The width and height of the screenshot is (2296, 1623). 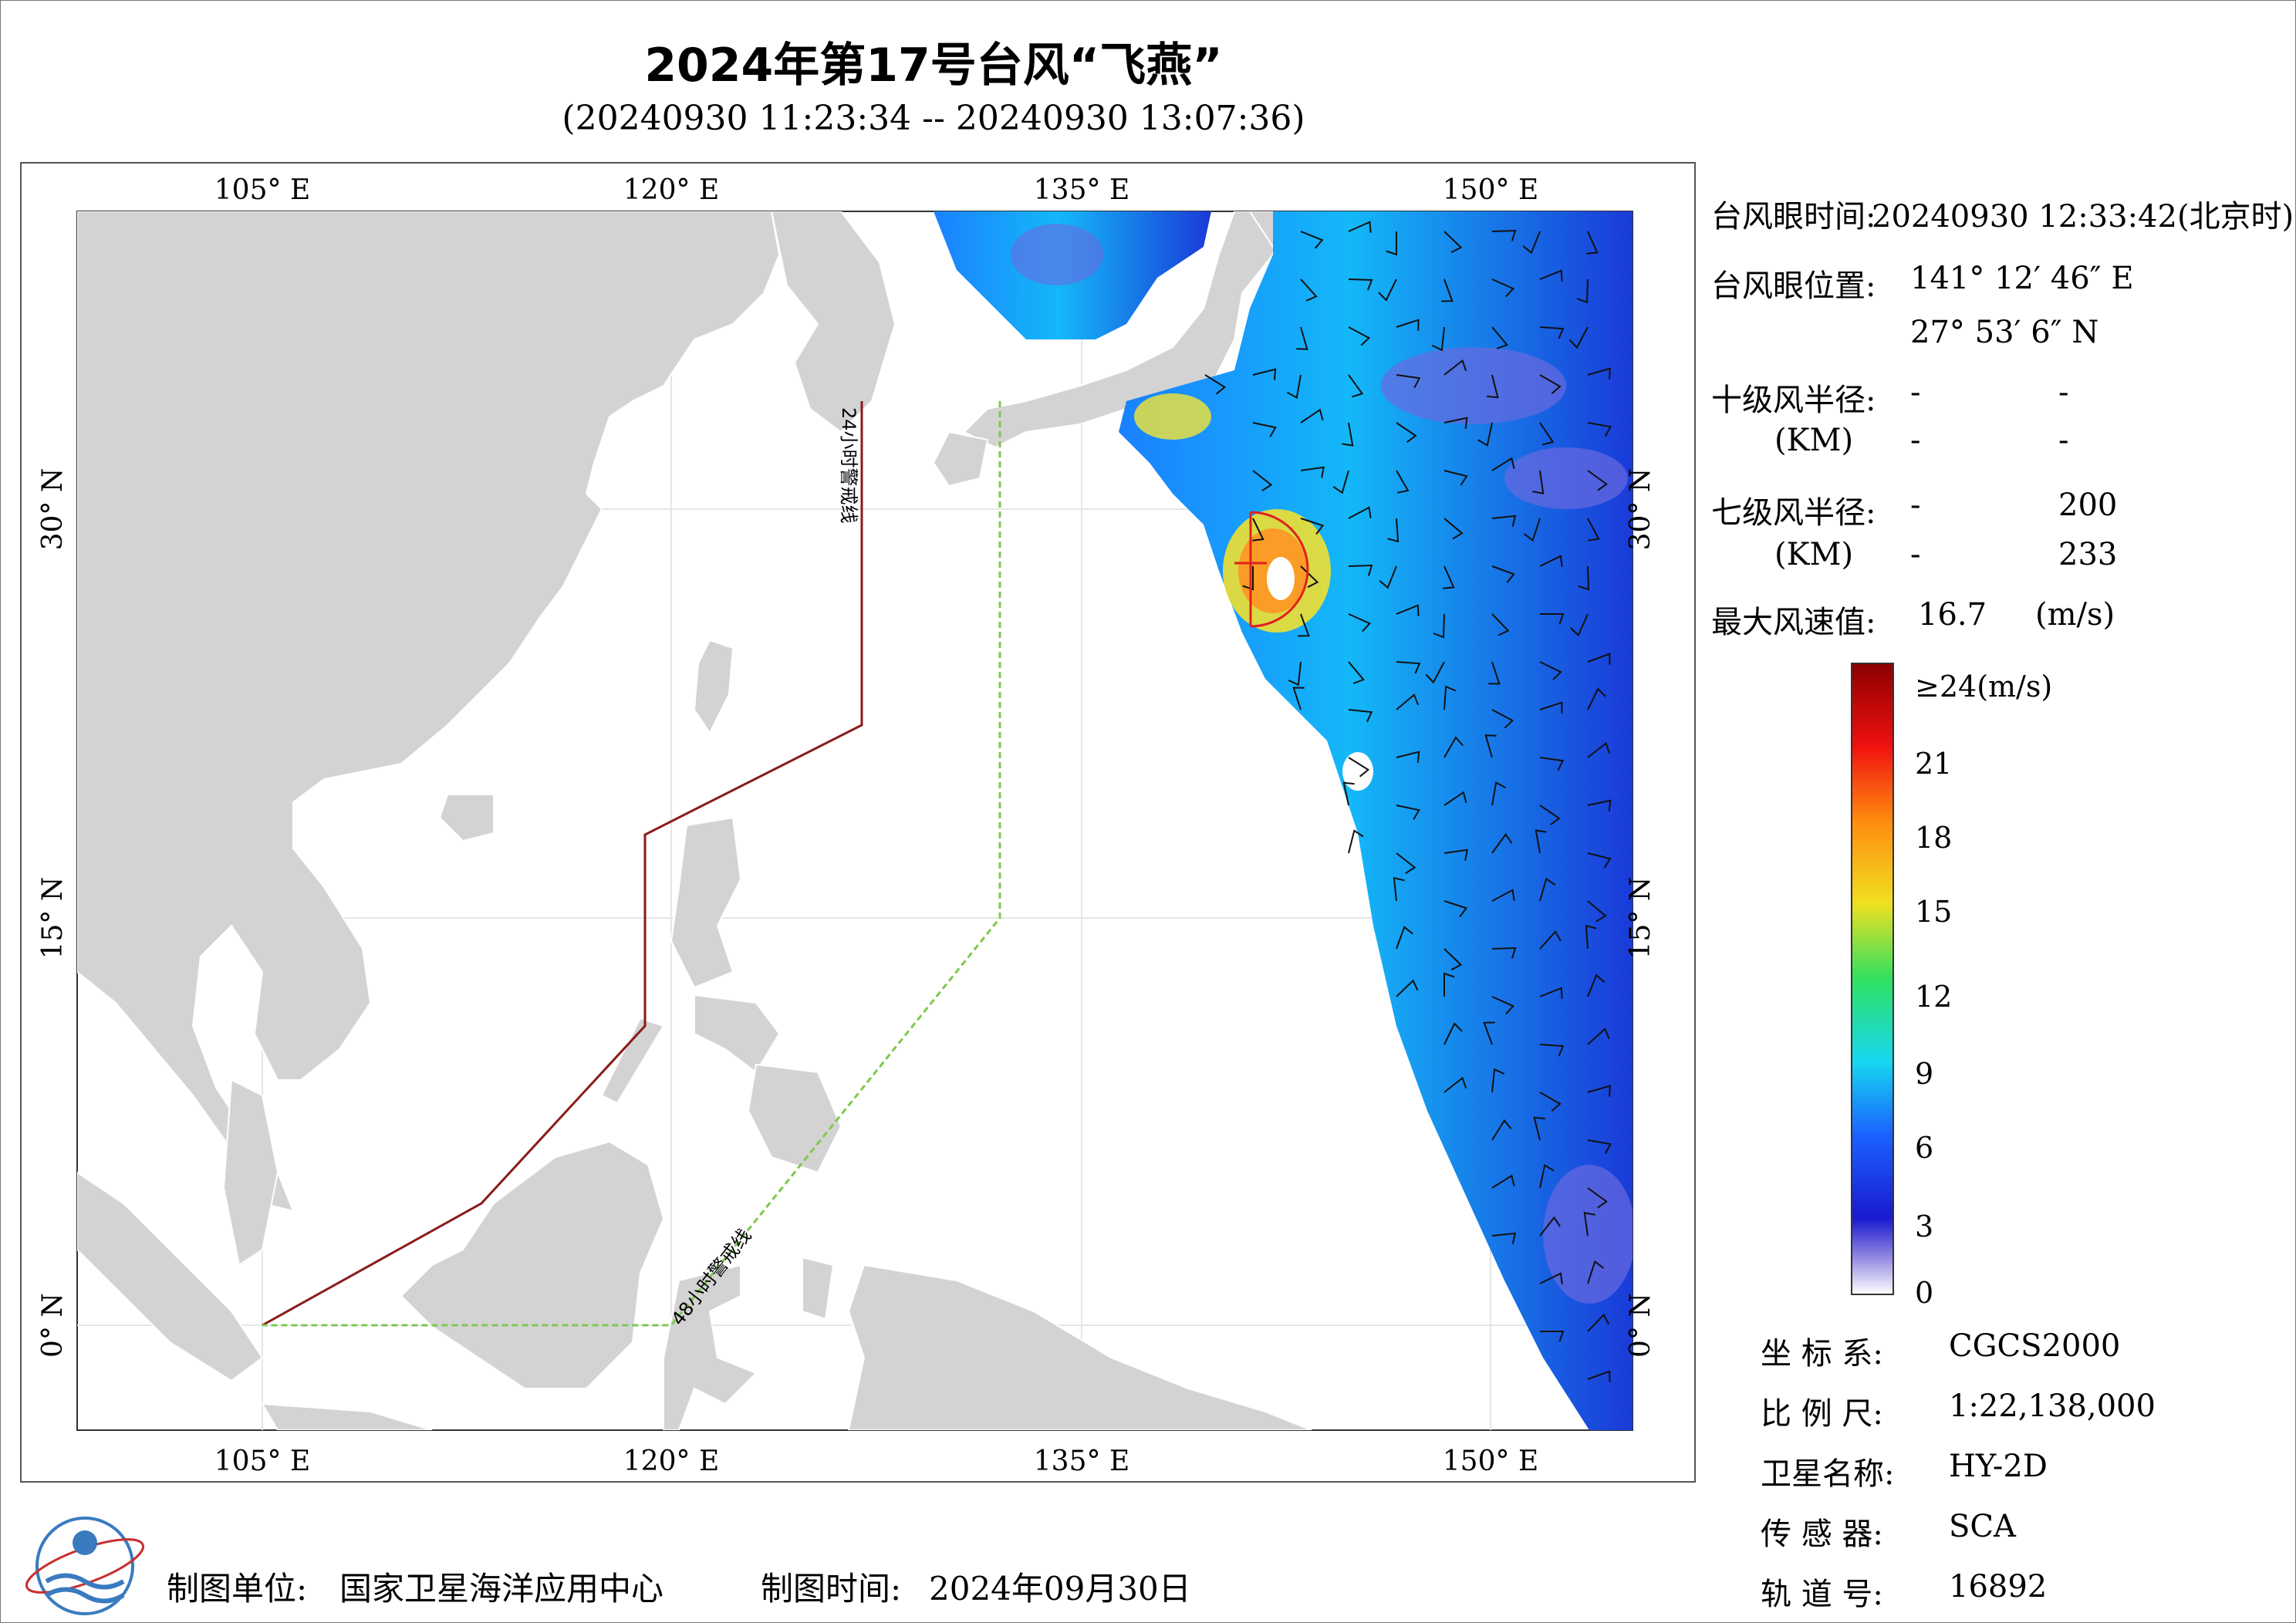 I want to click on lon-ticks-top: 105° E 120° E 135° E 150° E, so click(x=876, y=190).